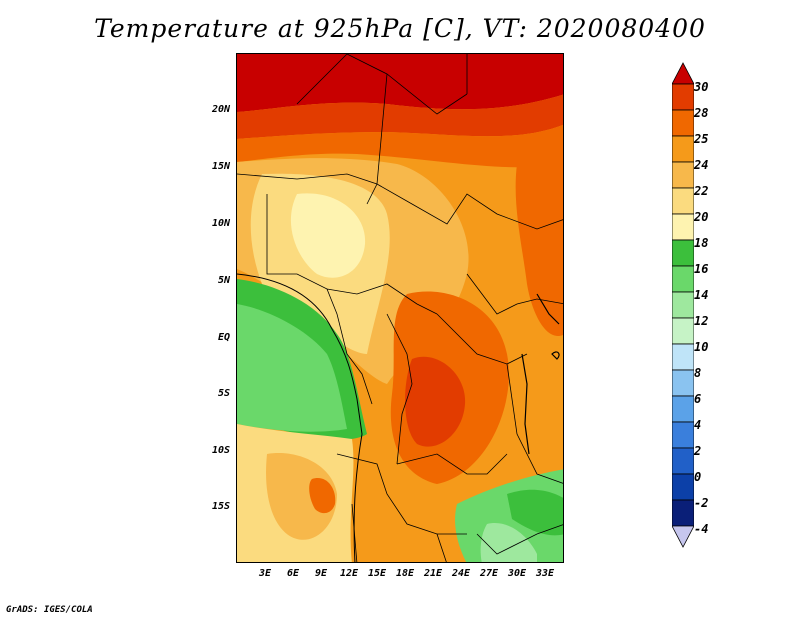 The width and height of the screenshot is (800, 618). What do you see at coordinates (701, 139) in the screenshot?
I see `legend-label-25: 25` at bounding box center [701, 139].